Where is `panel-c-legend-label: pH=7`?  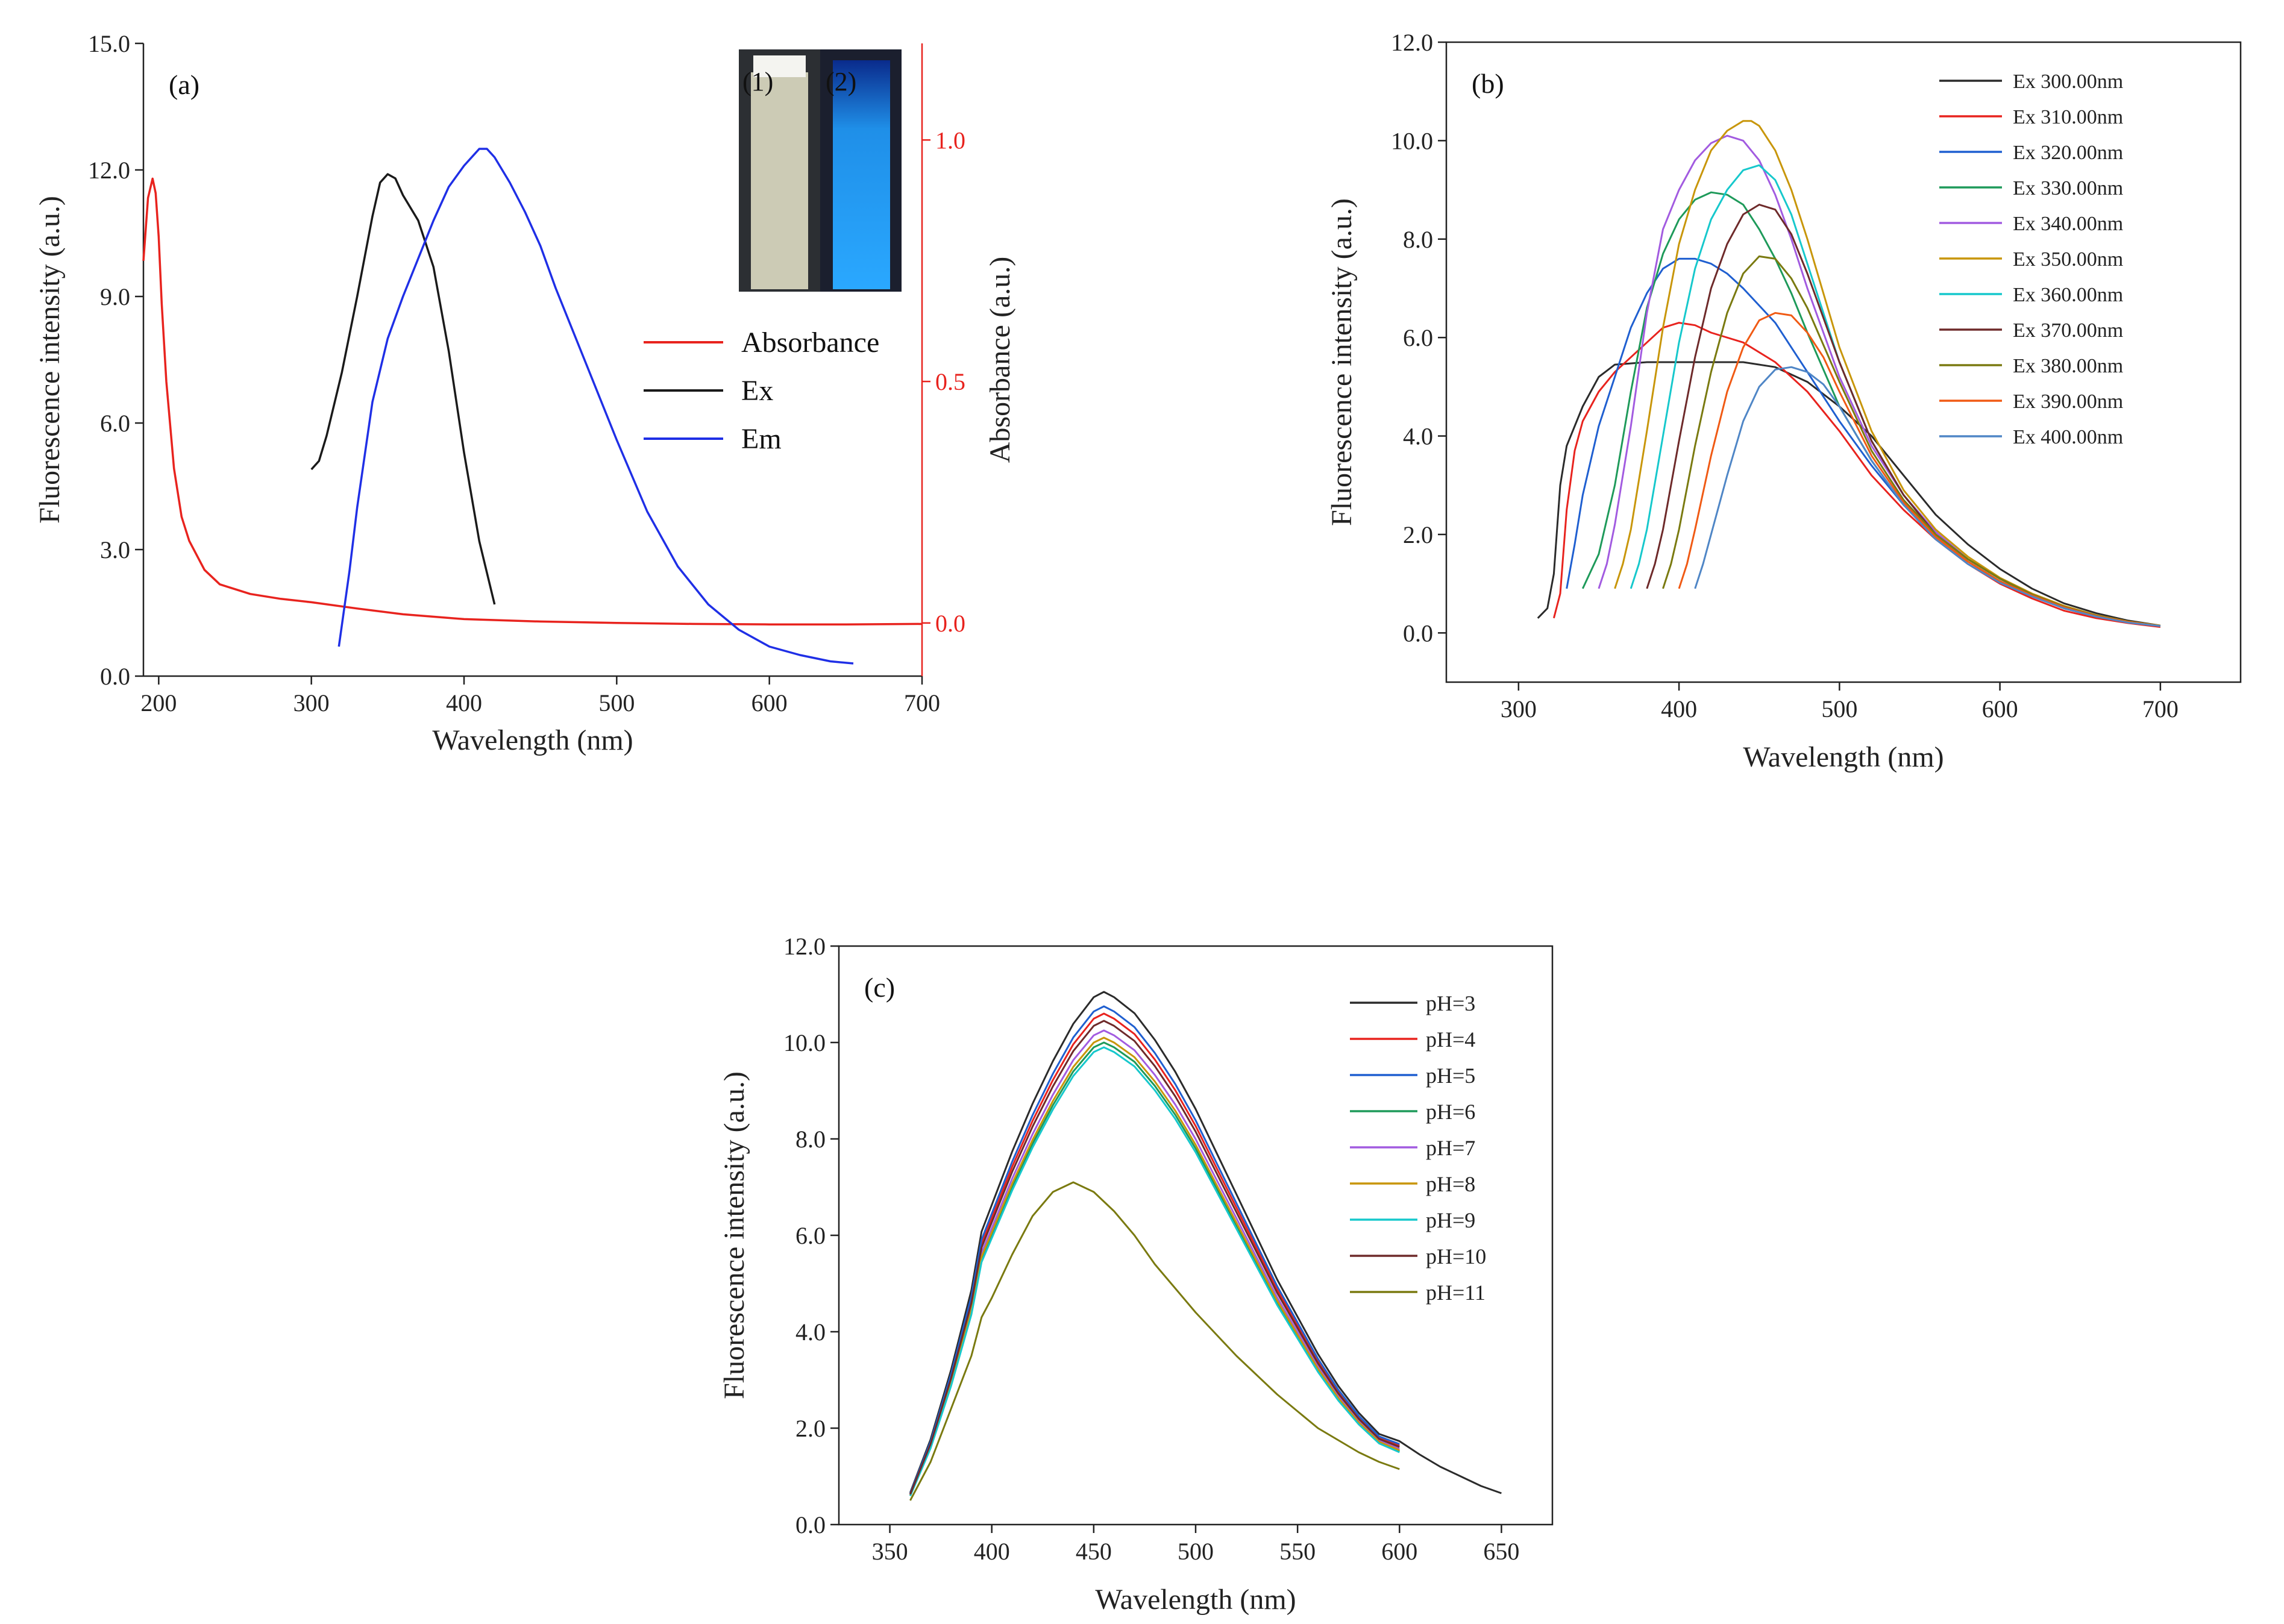 panel-c-legend-label: pH=7 is located at coordinates (1450, 1148).